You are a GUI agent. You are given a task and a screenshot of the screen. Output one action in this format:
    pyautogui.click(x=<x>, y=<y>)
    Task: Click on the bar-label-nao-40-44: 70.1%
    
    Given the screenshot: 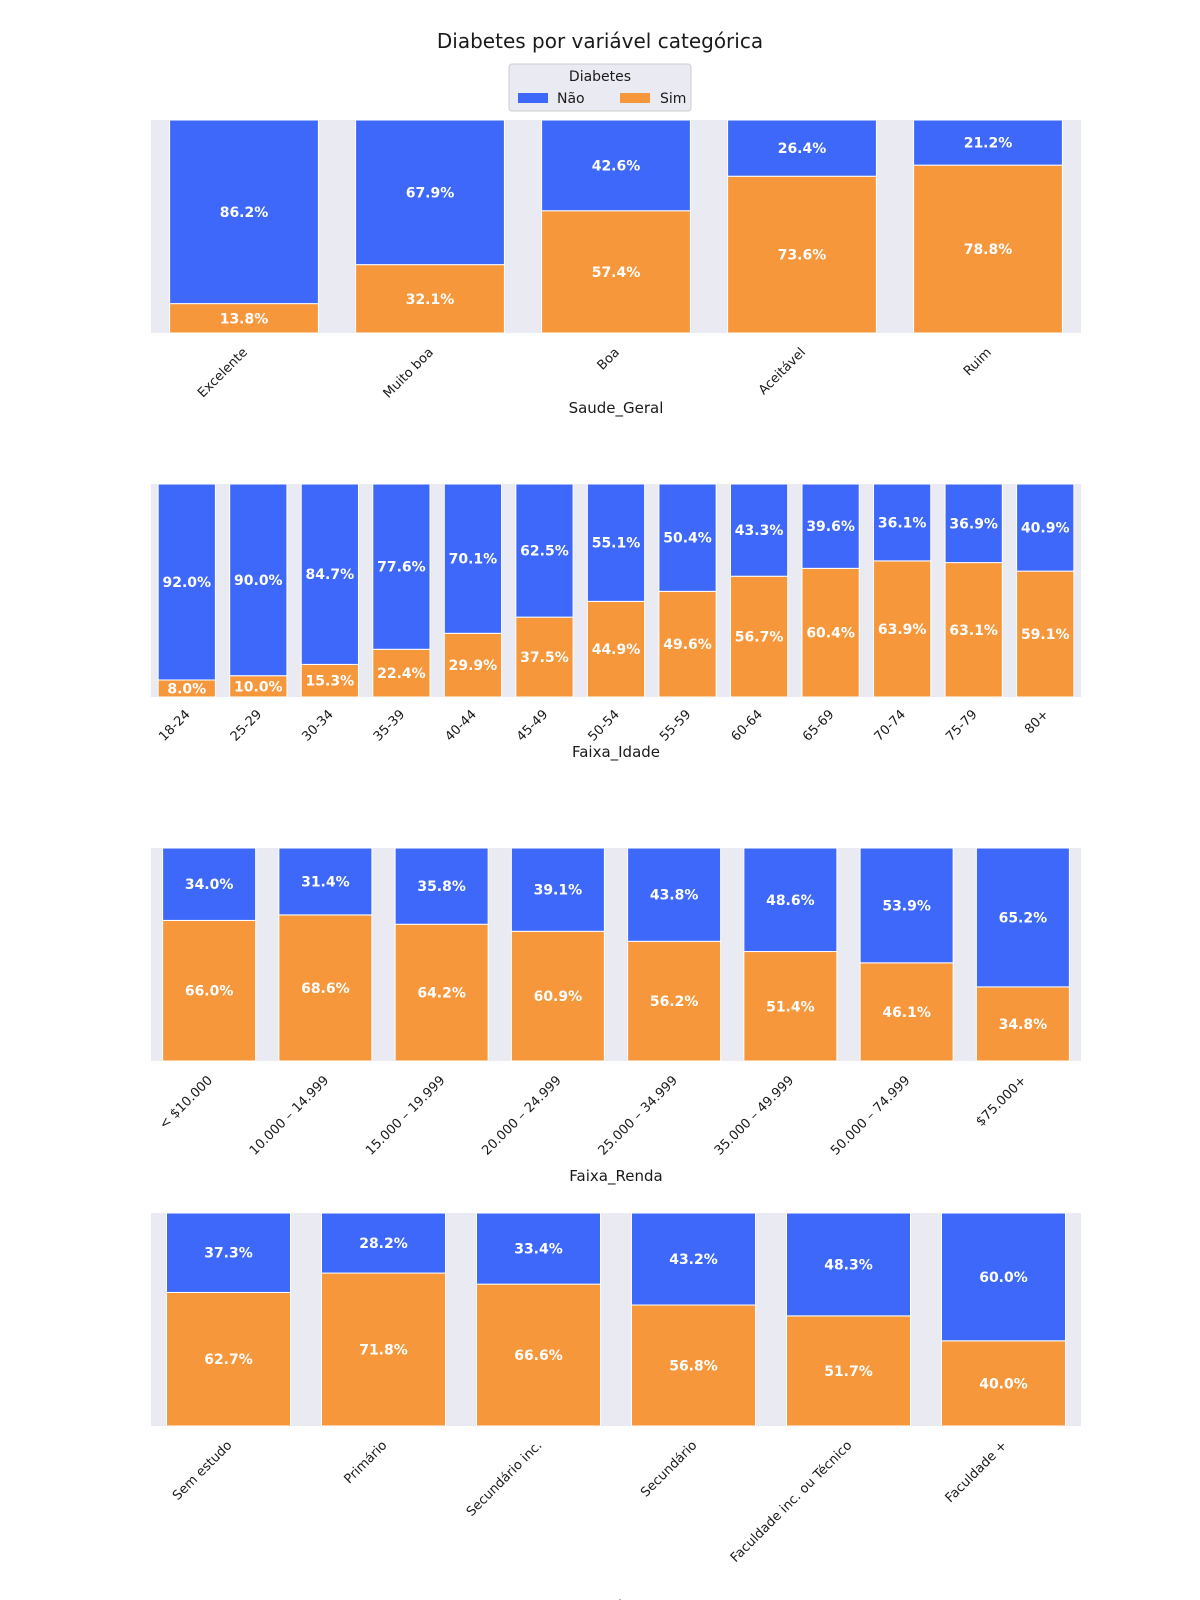 What is the action you would take?
    pyautogui.click(x=473, y=560)
    